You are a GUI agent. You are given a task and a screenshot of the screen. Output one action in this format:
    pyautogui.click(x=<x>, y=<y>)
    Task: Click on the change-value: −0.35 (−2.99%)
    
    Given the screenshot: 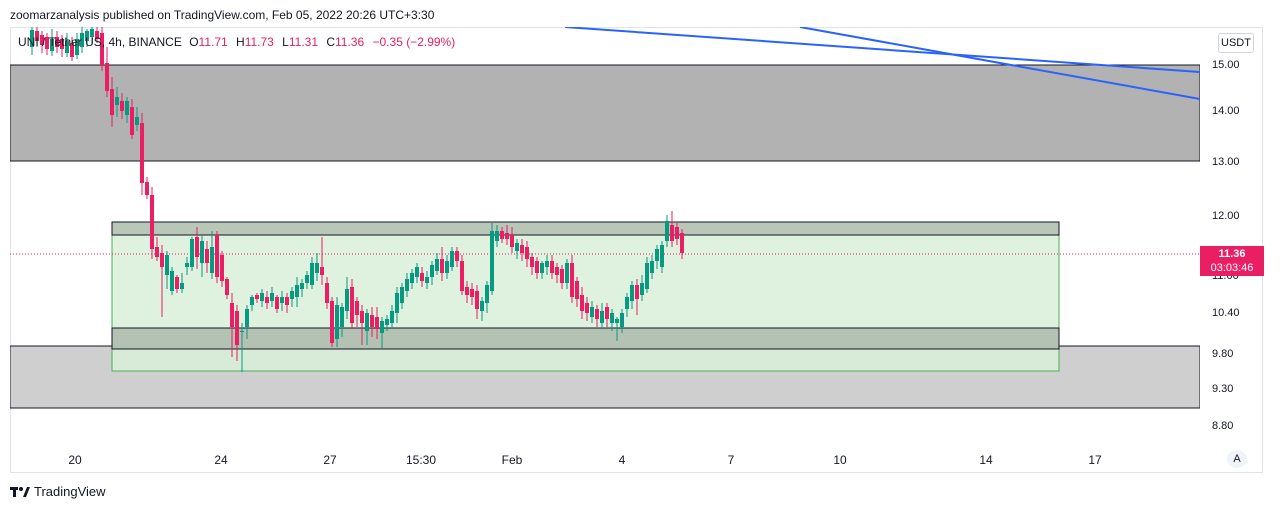 What is the action you would take?
    pyautogui.click(x=414, y=42)
    